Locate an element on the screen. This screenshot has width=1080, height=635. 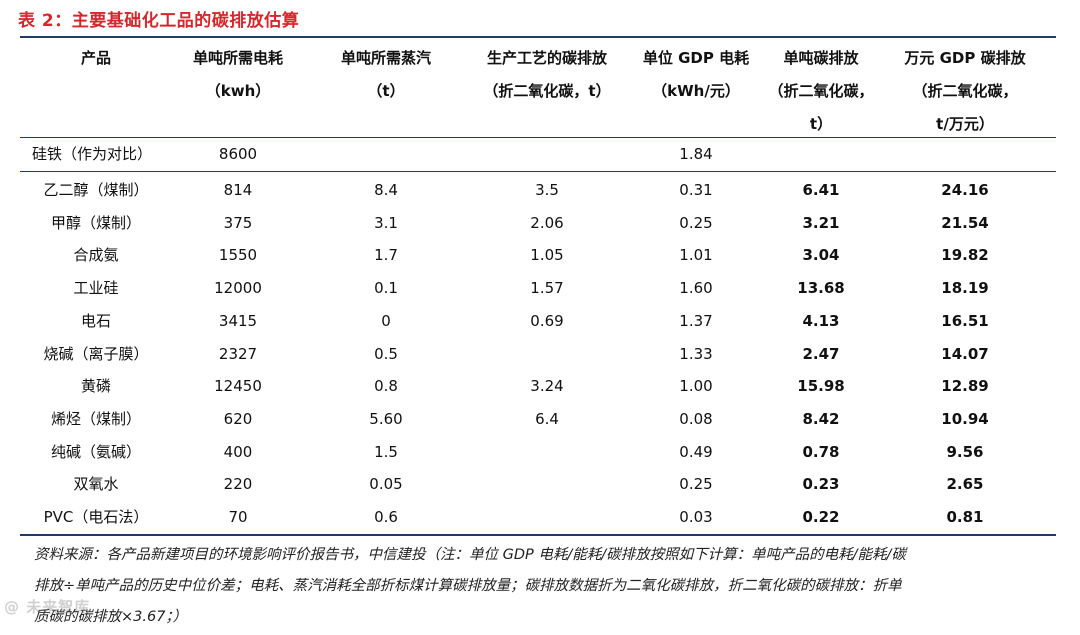
cell-process: 3.24 is located at coordinates (547, 386).